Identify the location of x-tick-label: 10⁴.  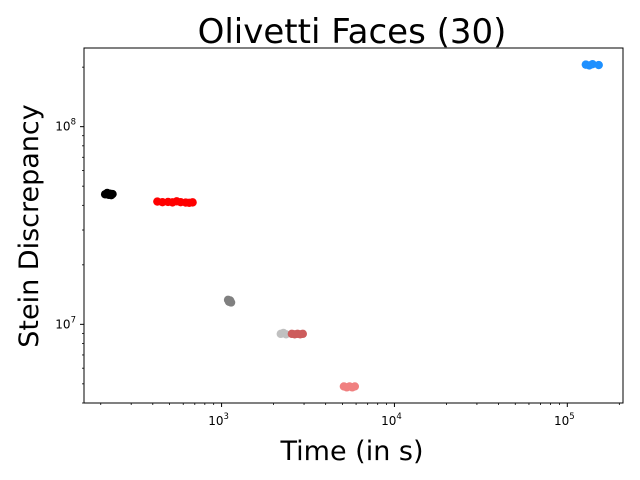
(391, 420).